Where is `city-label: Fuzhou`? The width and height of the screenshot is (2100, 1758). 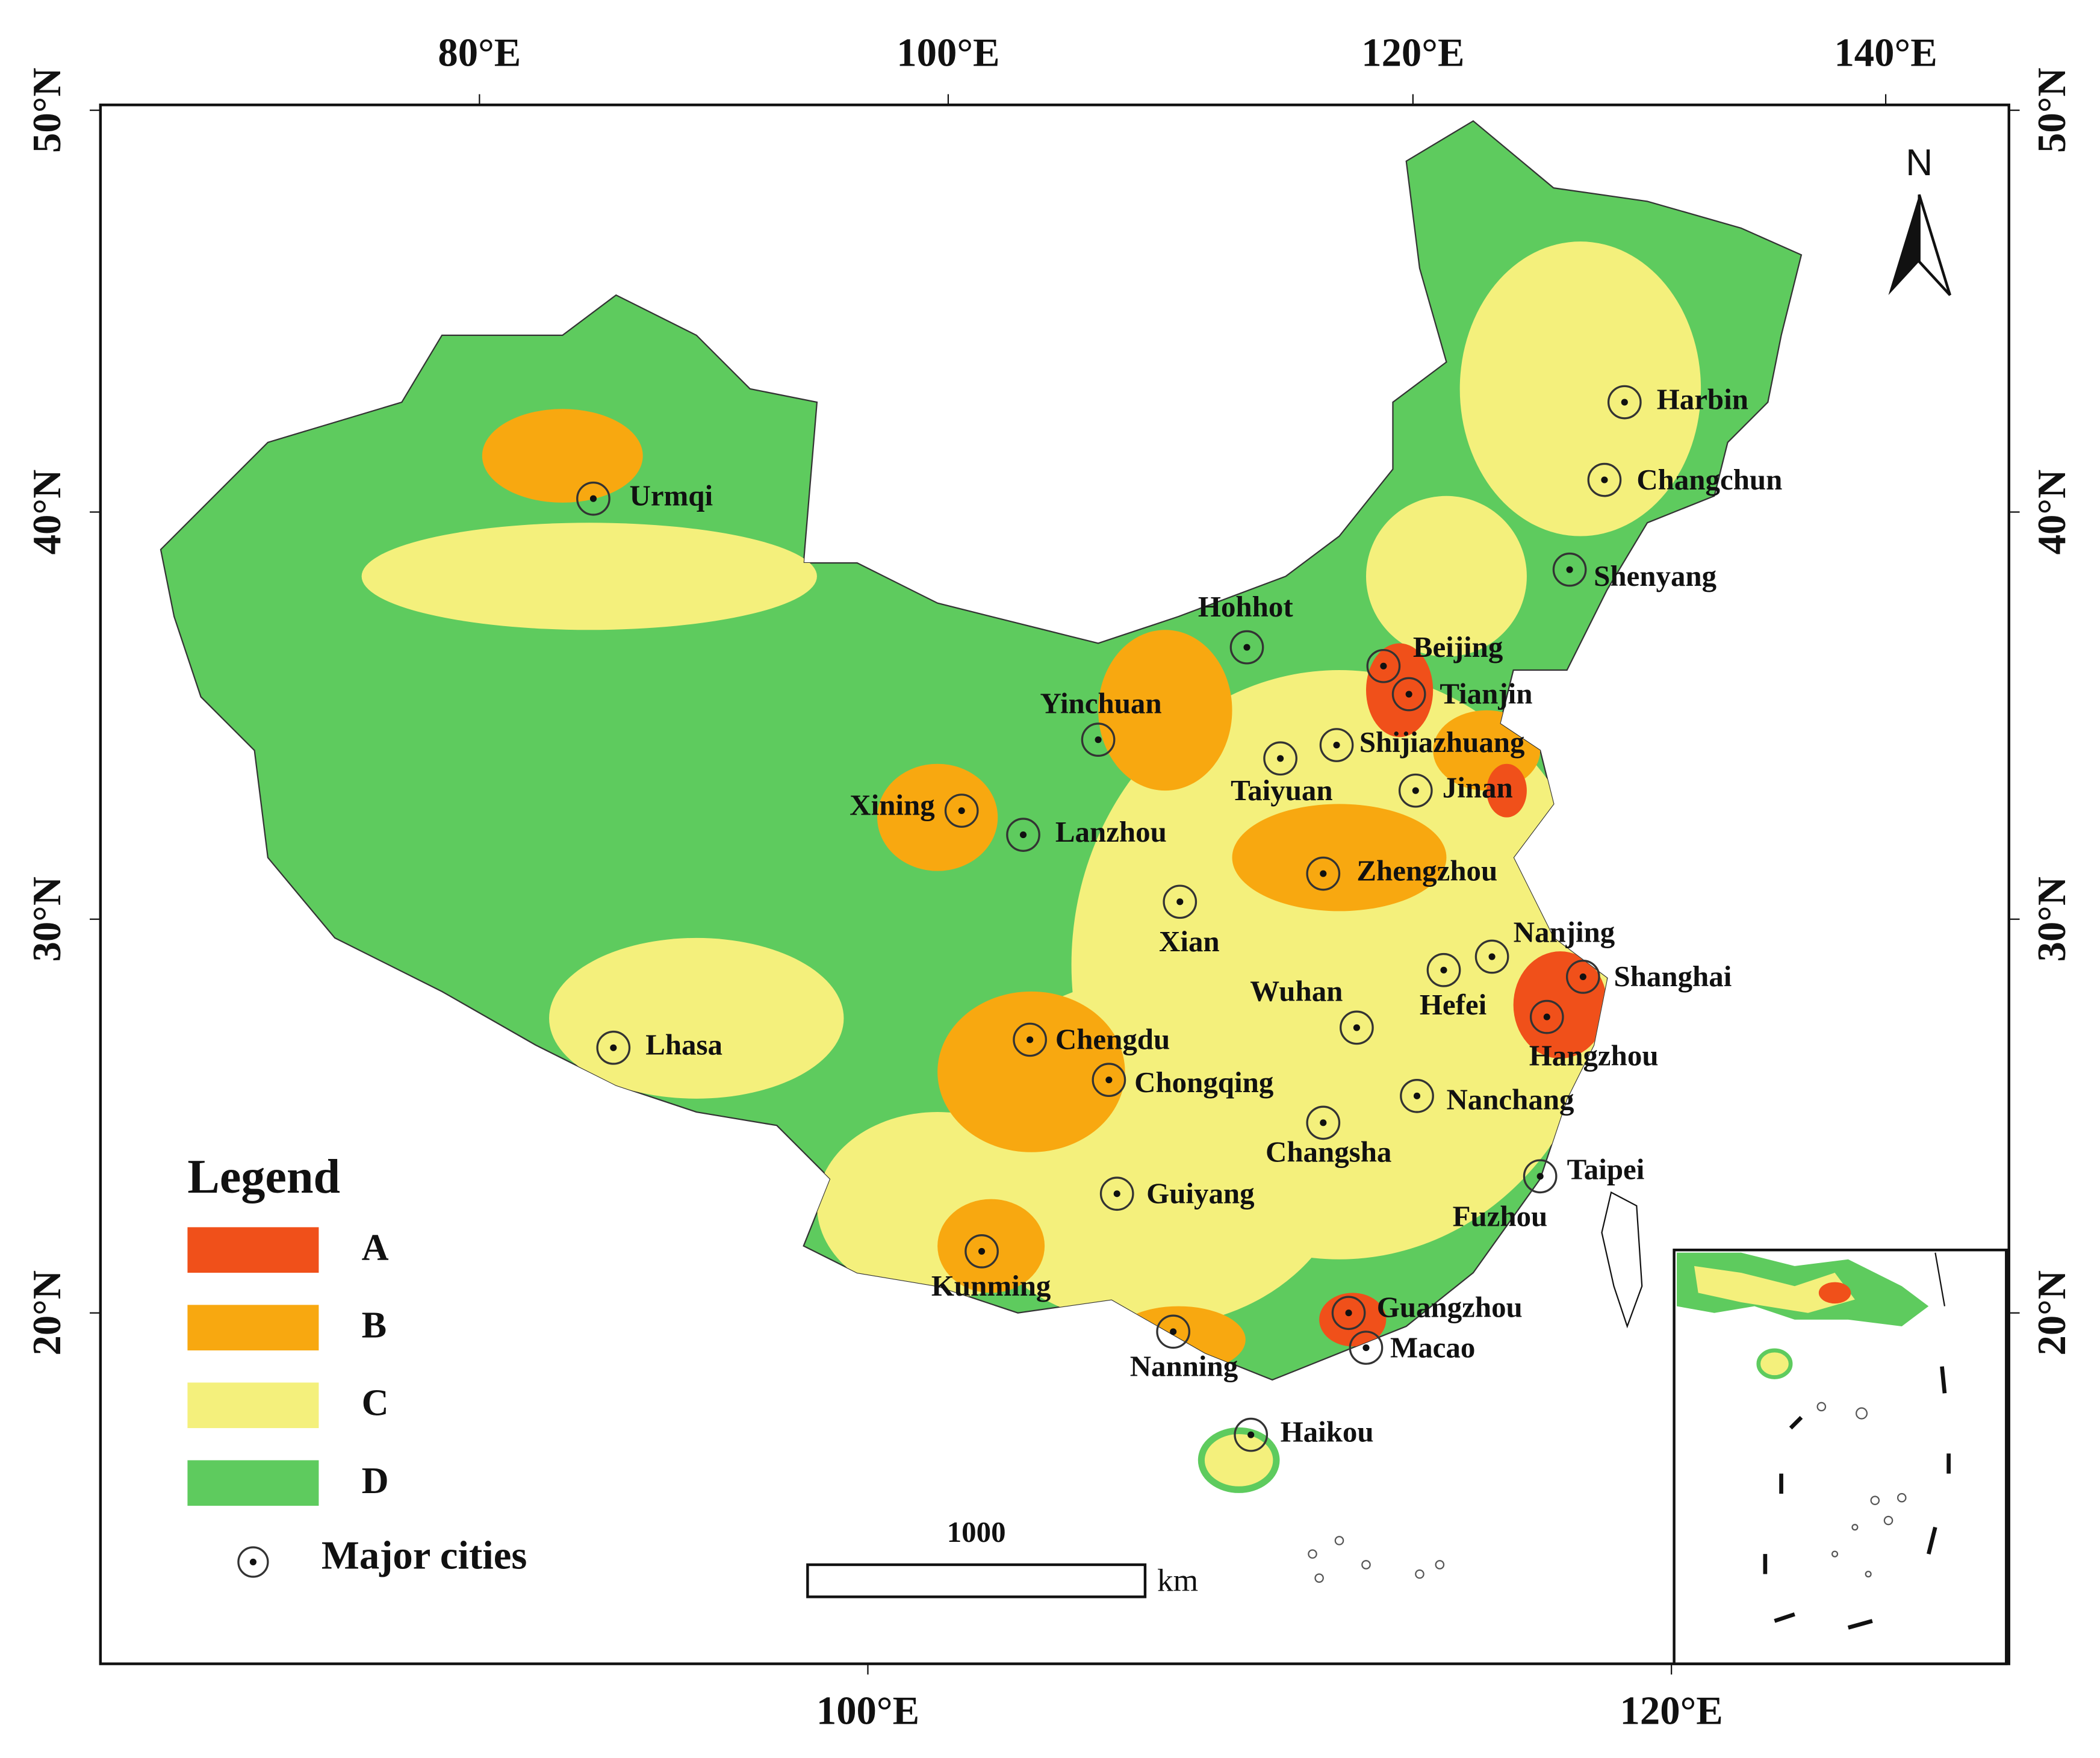
city-label: Fuzhou is located at coordinates (1500, 1215).